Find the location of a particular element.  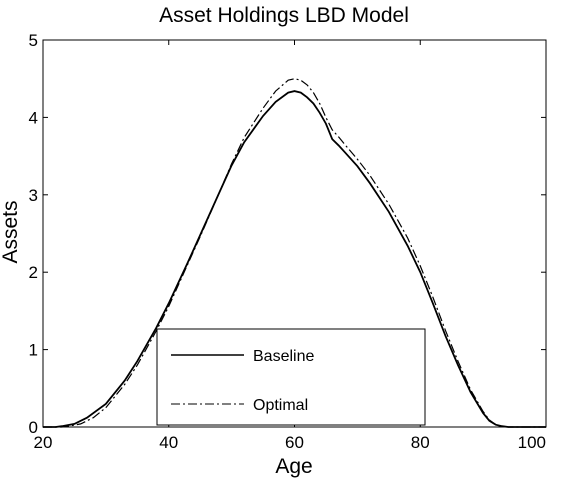

x-tick-label: 60 is located at coordinates (294, 442).